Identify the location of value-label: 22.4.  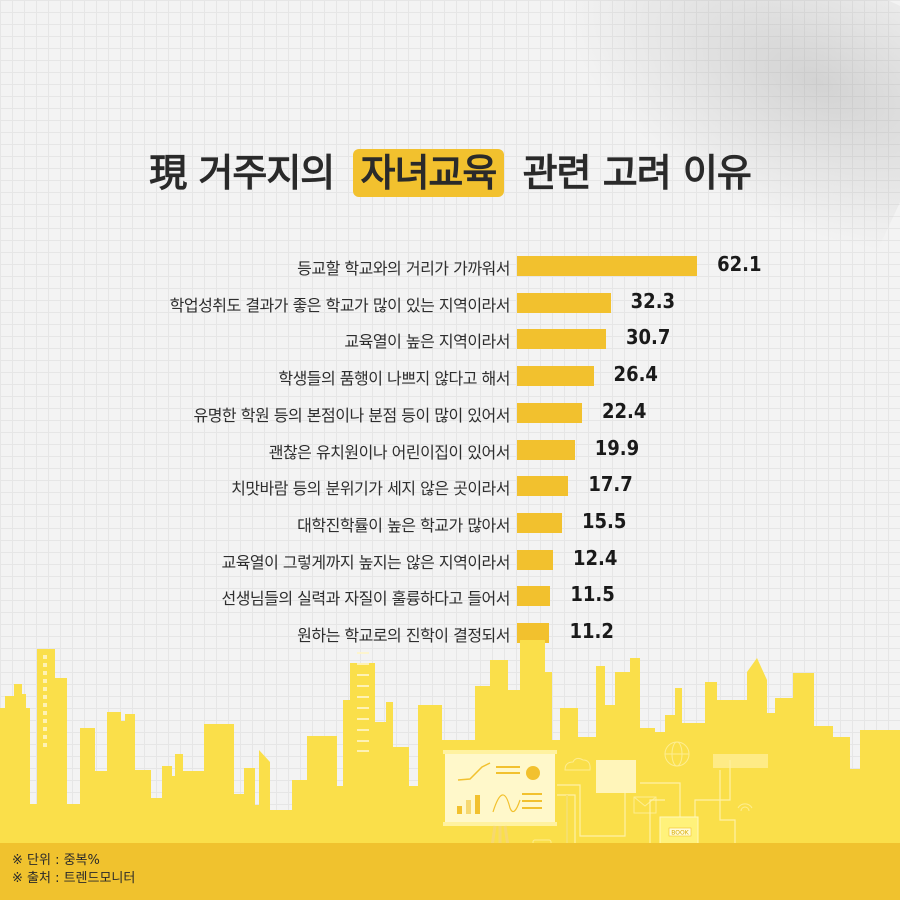
(624, 410).